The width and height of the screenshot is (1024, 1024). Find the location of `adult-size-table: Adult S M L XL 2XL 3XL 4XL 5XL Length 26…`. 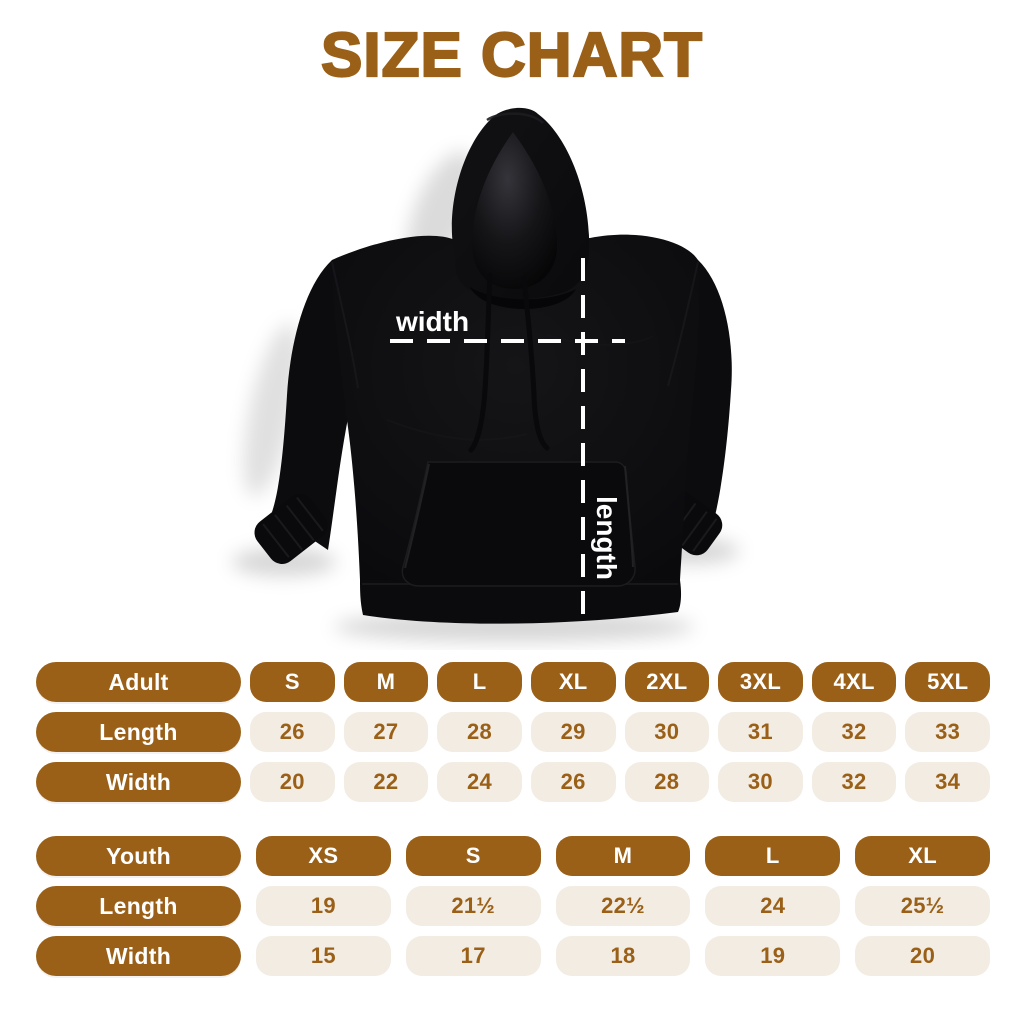

adult-size-table: Adult S M L XL 2XL 3XL 4XL 5XL Length 26… is located at coordinates (513, 732).